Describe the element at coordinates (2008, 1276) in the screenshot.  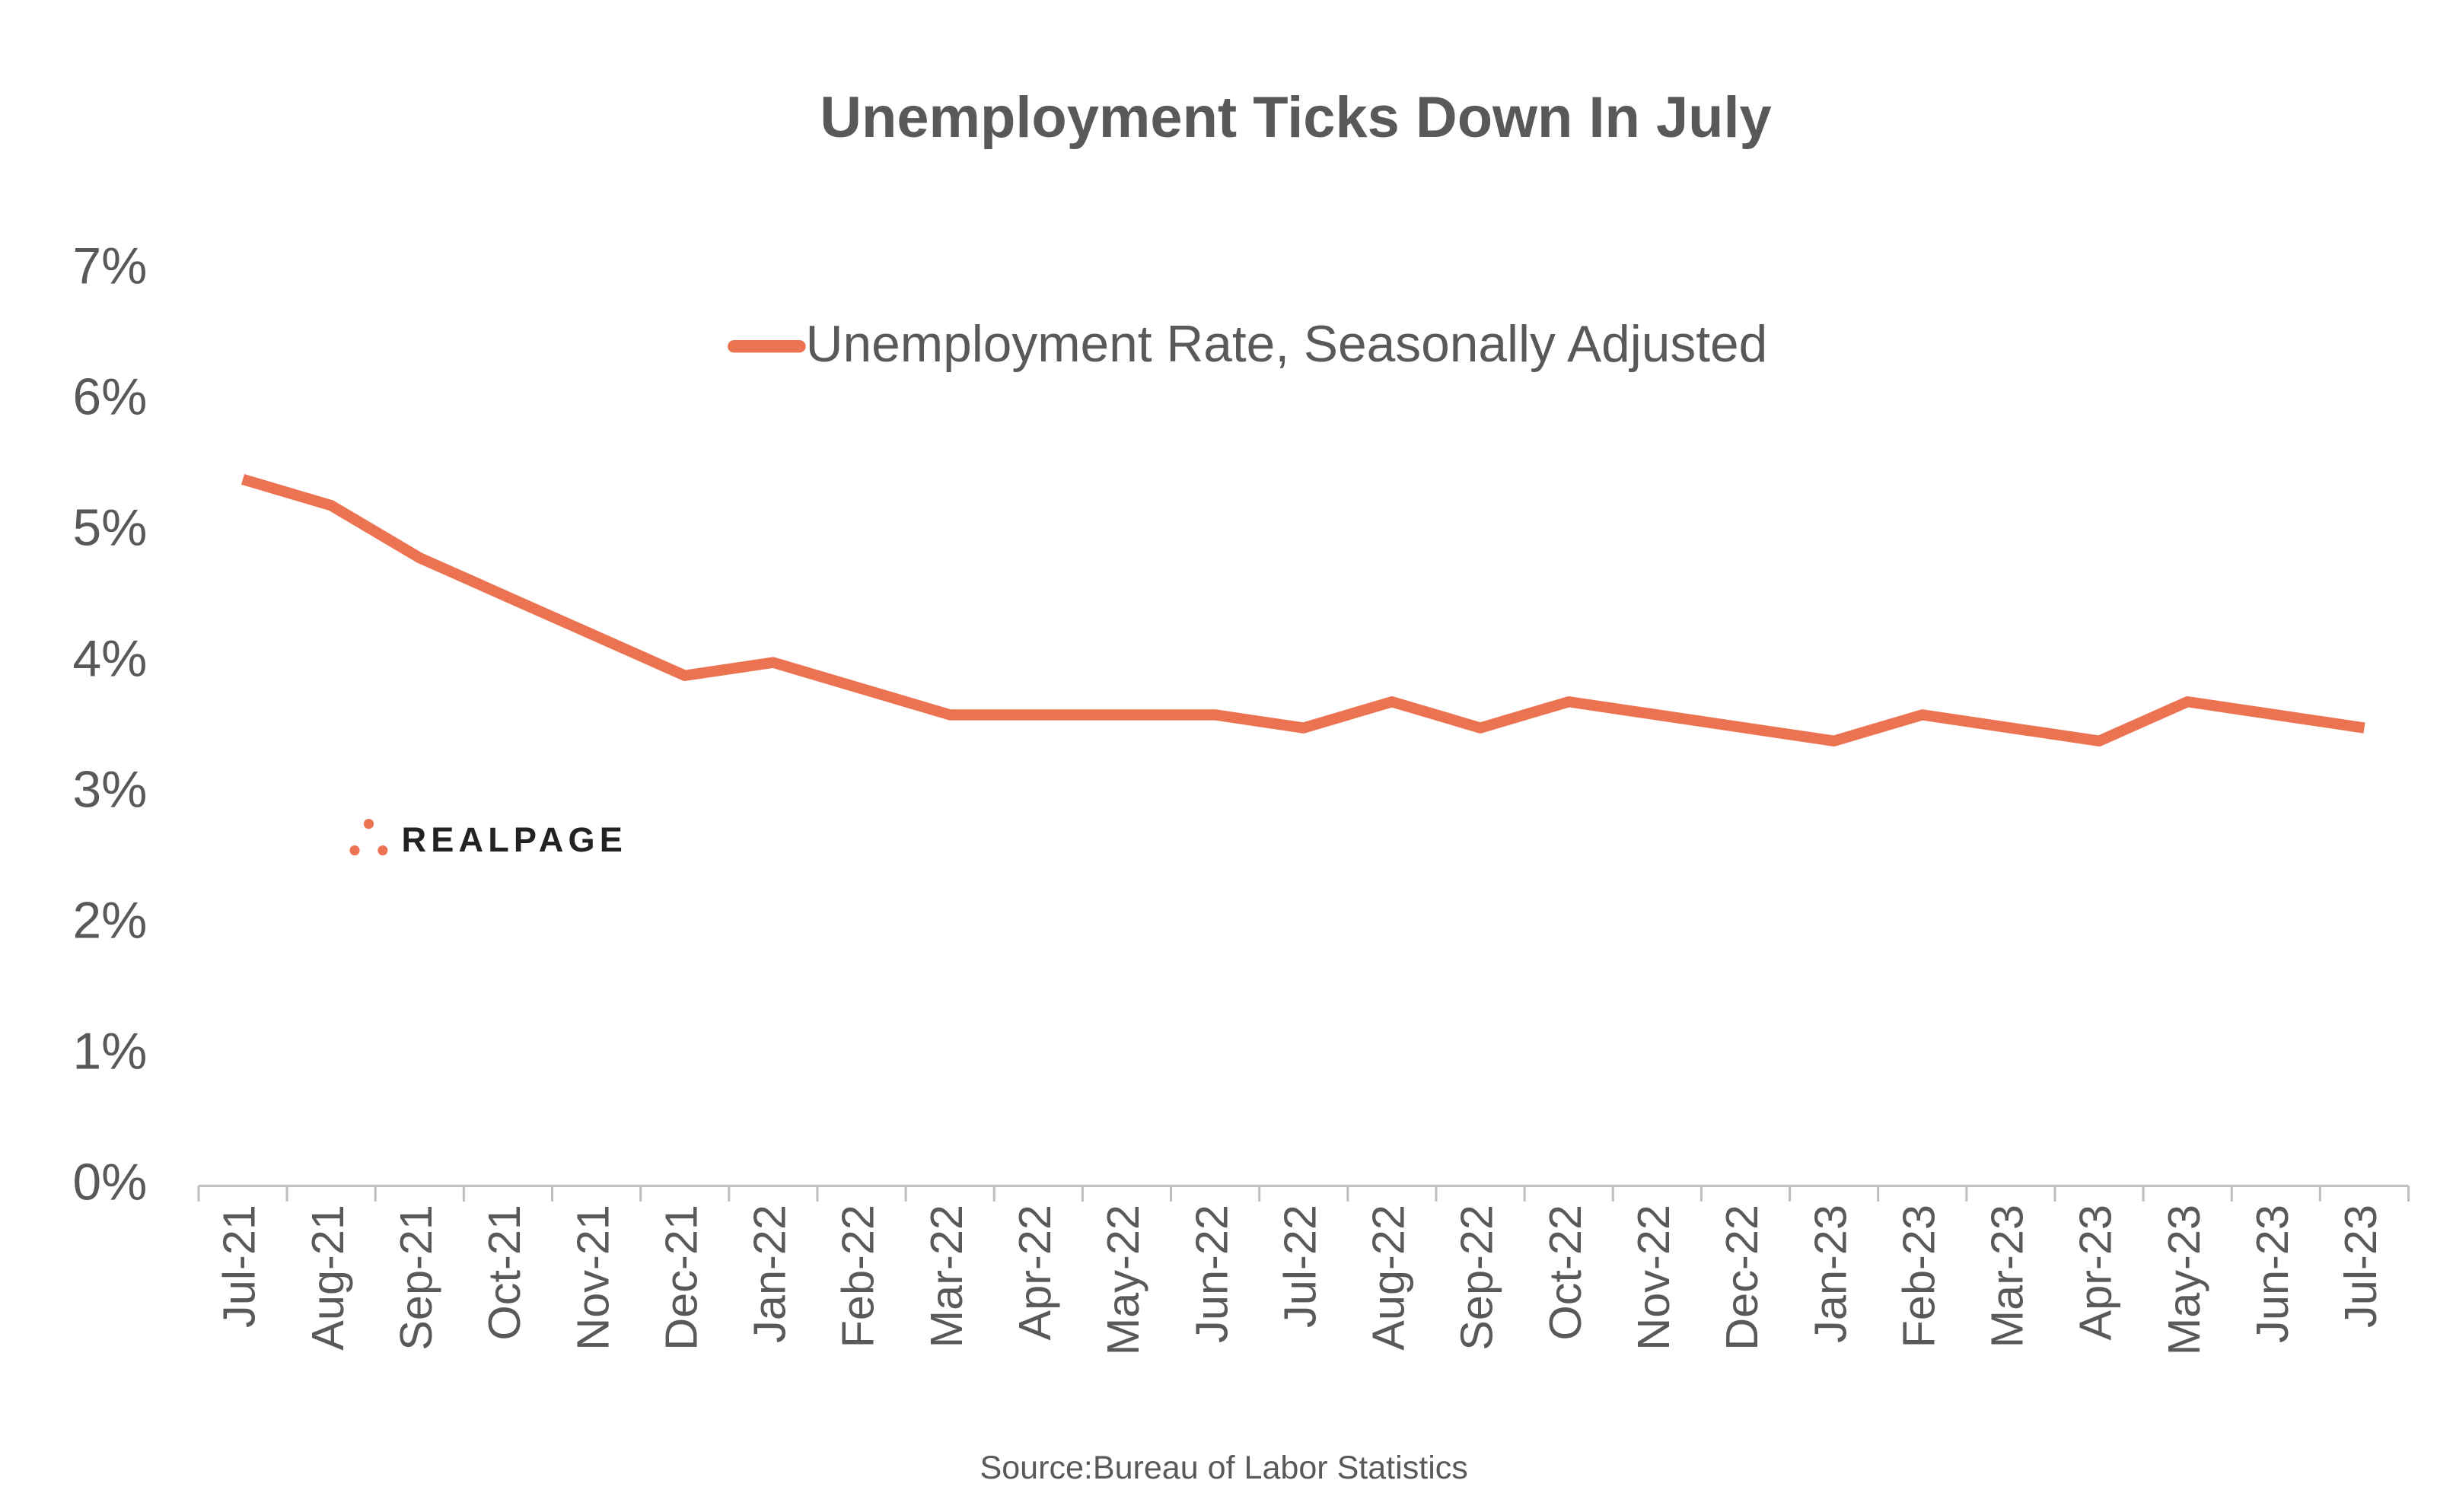
I see `x-tick-label: Mar-23` at that location.